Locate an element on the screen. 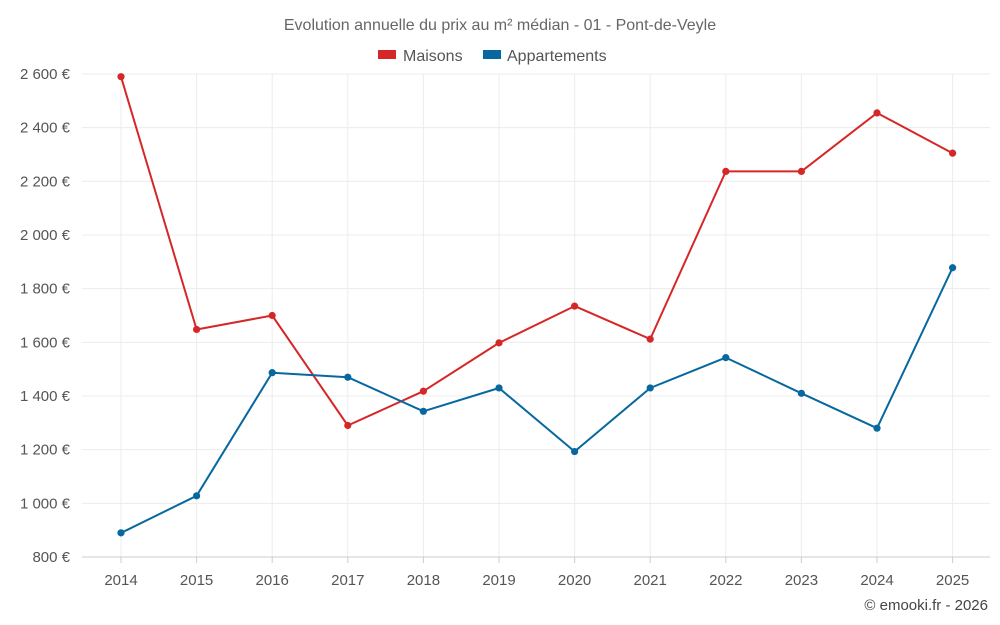 This screenshot has width=1000, height=625. x-tick-label: 2022 is located at coordinates (725, 580).